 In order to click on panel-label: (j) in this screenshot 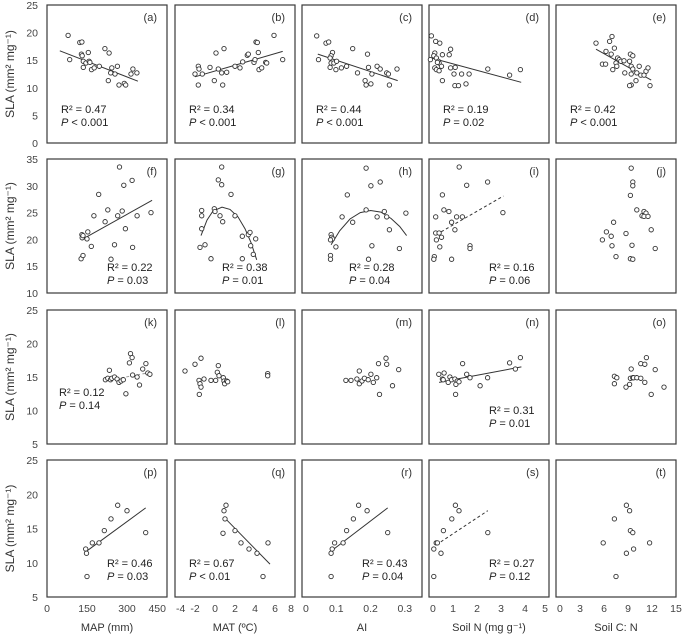, I will do `click(661, 172)`.